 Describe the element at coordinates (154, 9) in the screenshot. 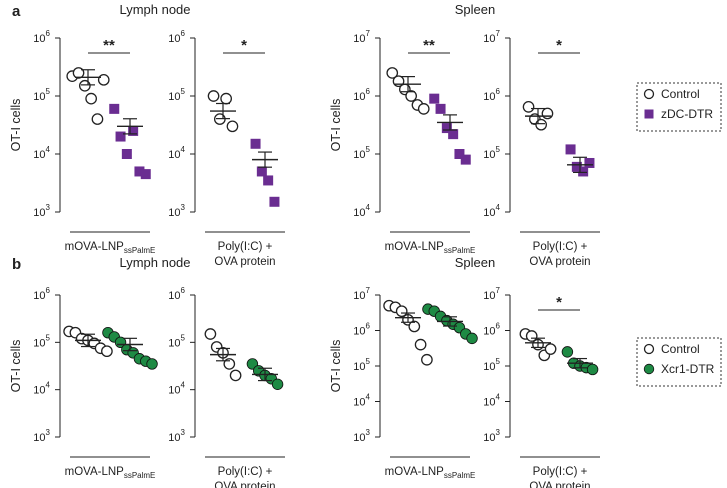

I see `section-title: Lymph node` at that location.